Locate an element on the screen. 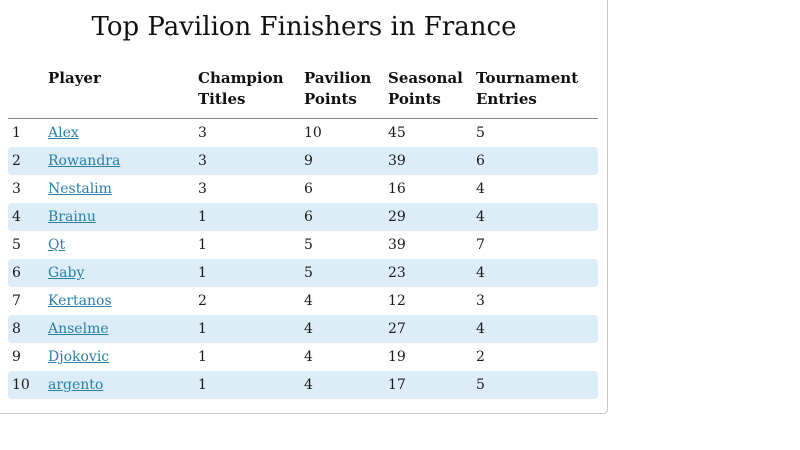 Image resolution: width=800 pixels, height=450 pixels. player-link: Djokovic is located at coordinates (79, 357).